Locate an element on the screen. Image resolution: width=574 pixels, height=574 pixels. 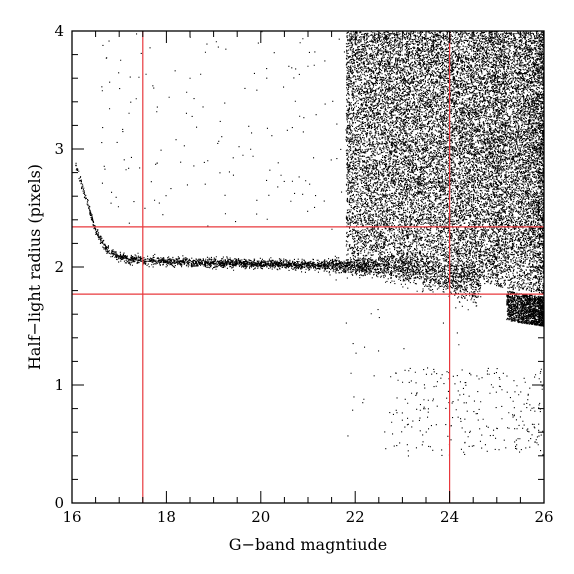
x-tick-label: 24 is located at coordinates (449, 517).